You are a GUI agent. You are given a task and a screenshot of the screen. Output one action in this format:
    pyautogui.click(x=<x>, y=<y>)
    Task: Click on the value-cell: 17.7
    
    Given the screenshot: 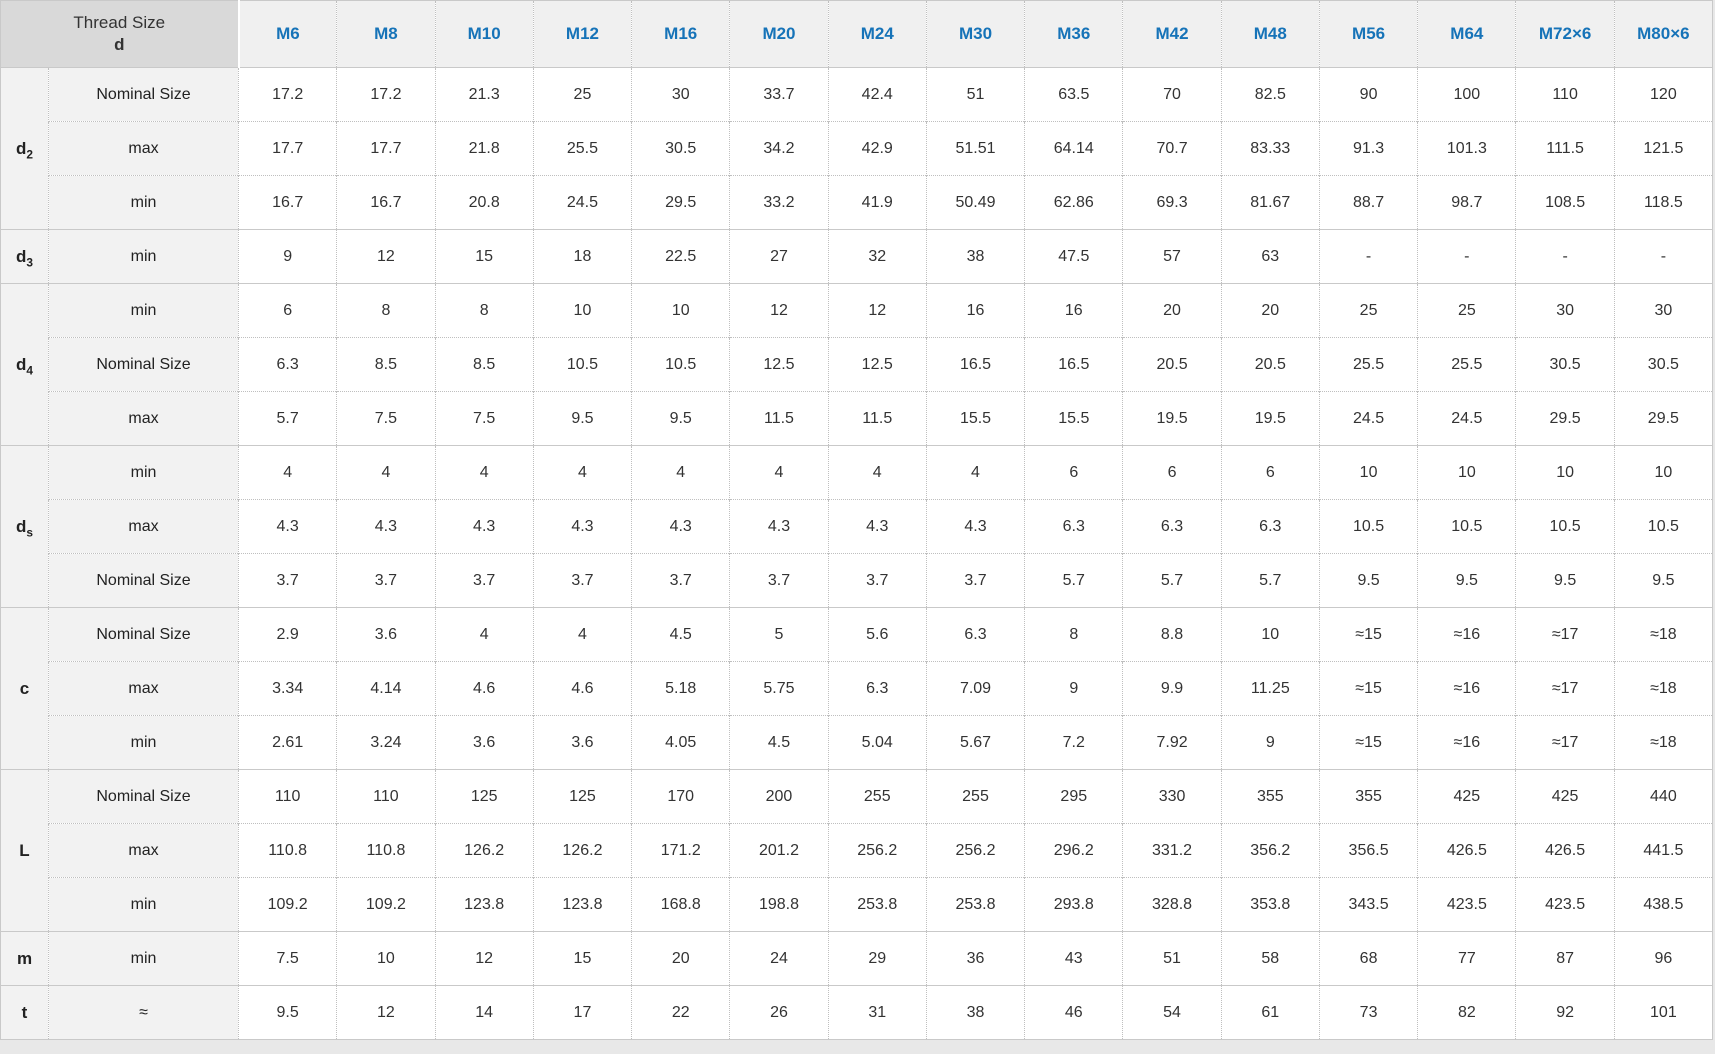 What is the action you would take?
    pyautogui.click(x=287, y=148)
    